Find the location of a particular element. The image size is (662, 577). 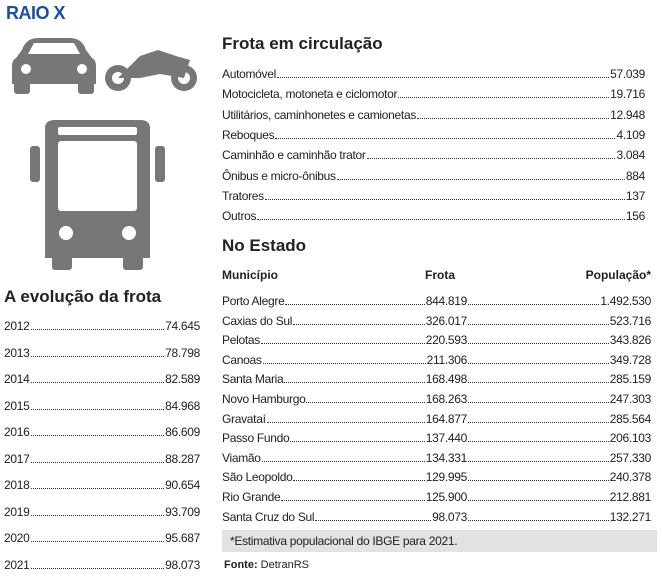

year: 2019 is located at coordinates (17, 511).